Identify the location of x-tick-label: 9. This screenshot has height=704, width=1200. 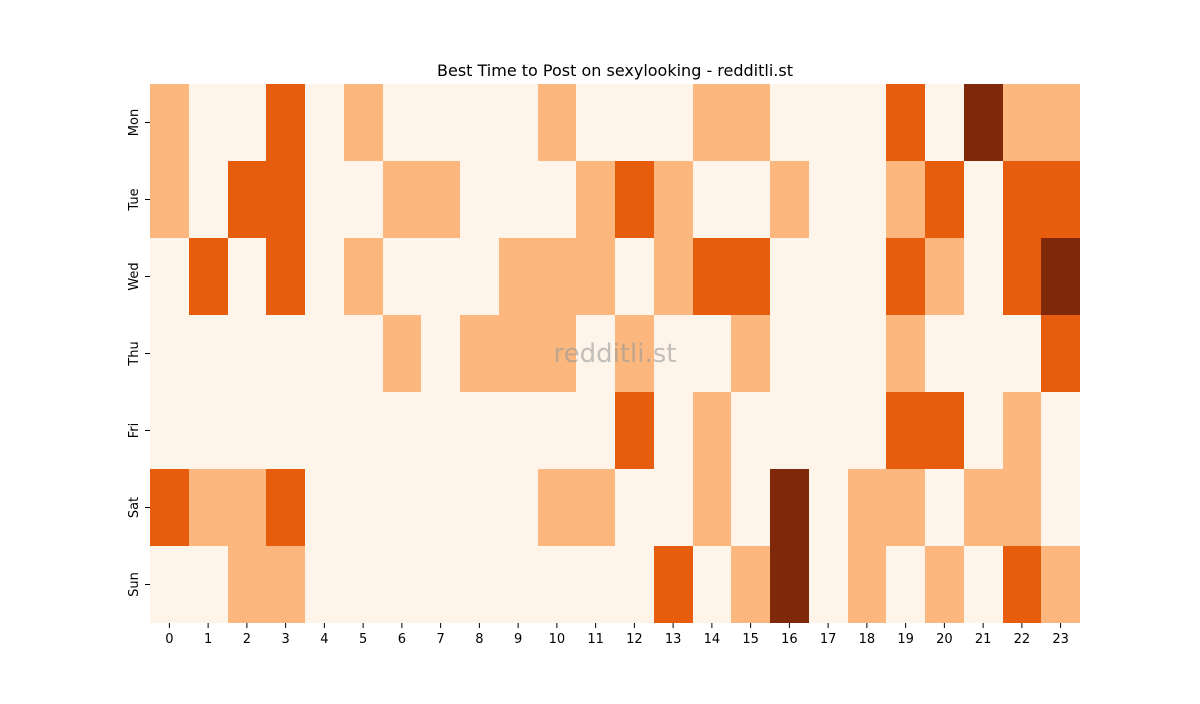
(518, 639).